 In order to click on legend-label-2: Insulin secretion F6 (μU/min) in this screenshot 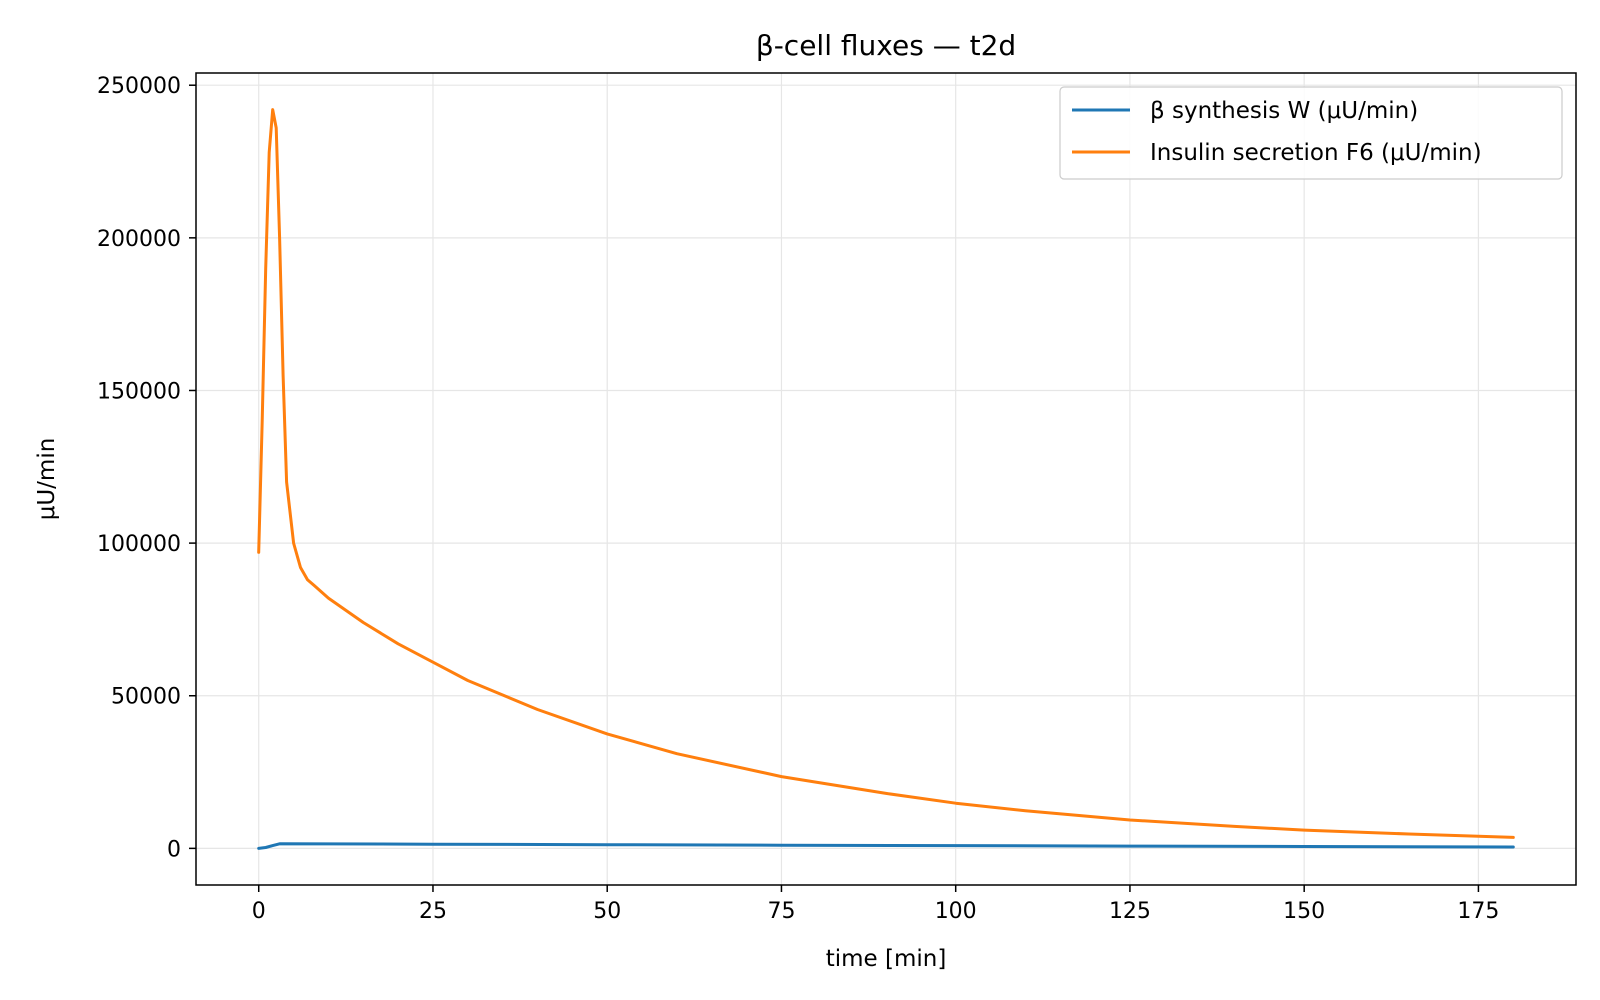, I will do `click(1316, 153)`.